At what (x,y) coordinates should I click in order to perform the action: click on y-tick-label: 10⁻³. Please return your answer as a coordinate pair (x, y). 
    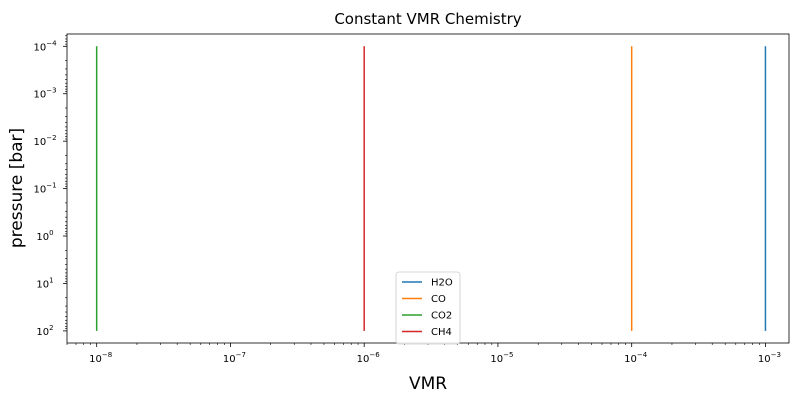
    Looking at the image, I should click on (44, 94).